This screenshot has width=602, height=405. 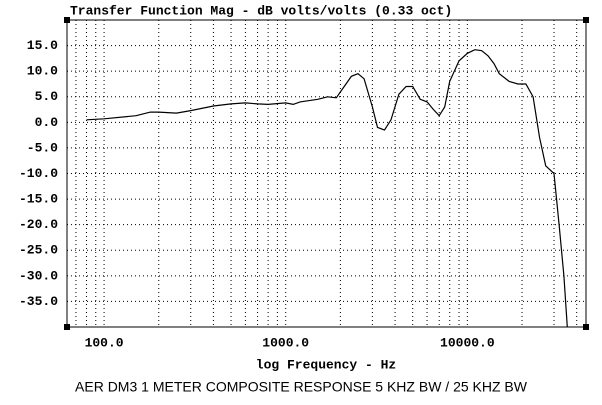 What do you see at coordinates (38, 173) in the screenshot?
I see `y-tick-label: -10.0` at bounding box center [38, 173].